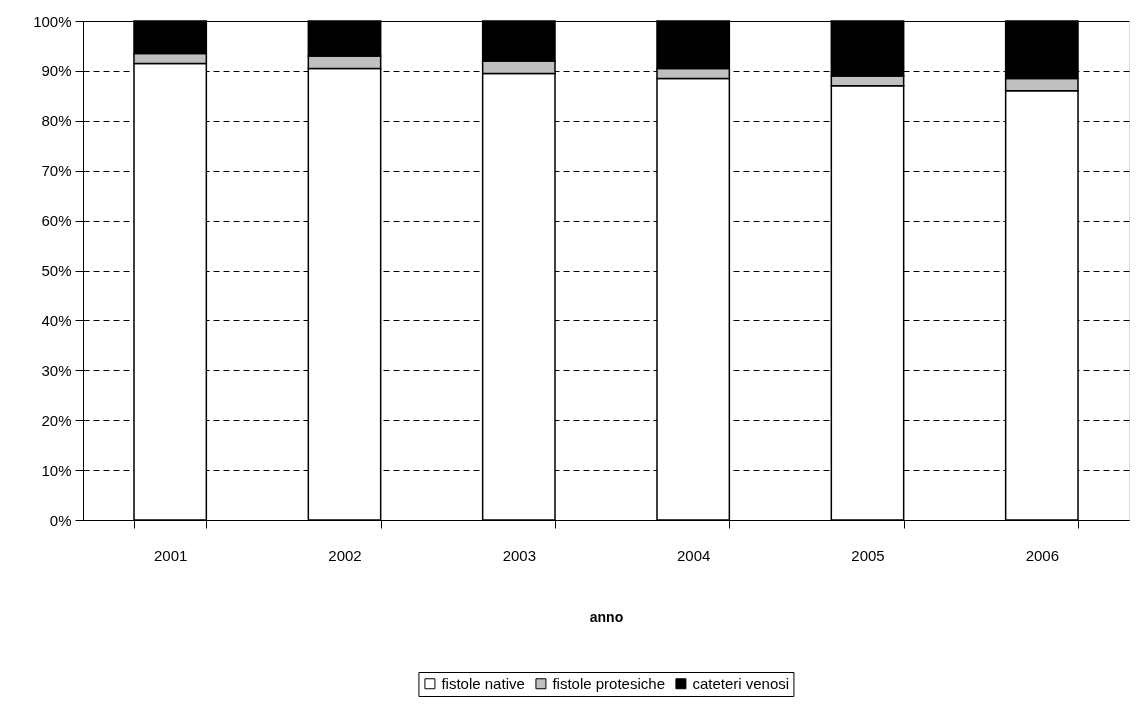 The height and width of the screenshot is (715, 1139). Describe the element at coordinates (60, 520) in the screenshot. I see `y-tick-label: 0%` at that location.